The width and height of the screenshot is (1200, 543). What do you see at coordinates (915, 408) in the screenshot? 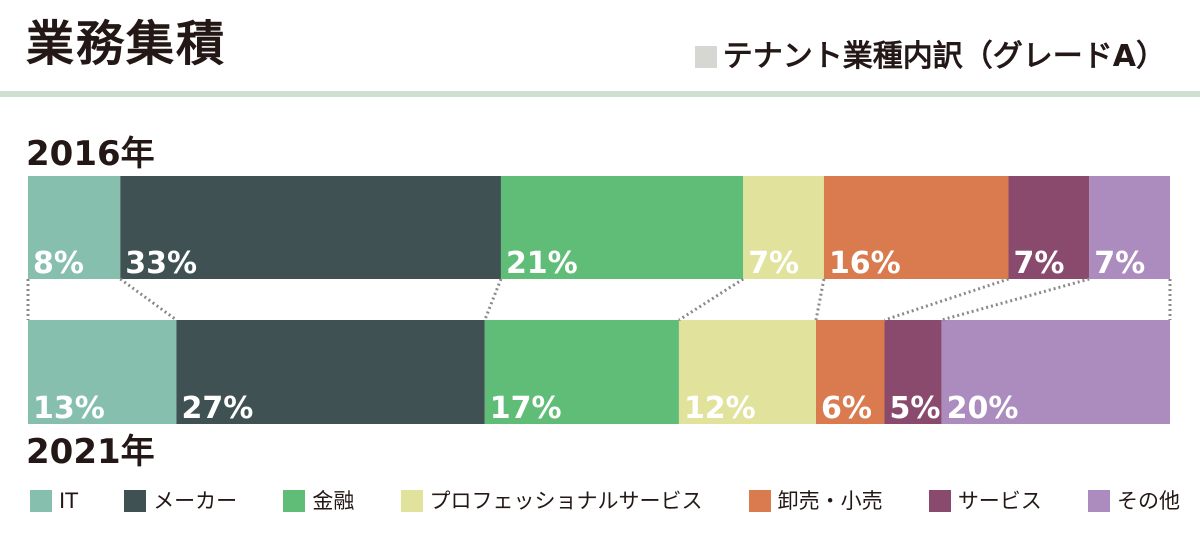
I see `data-label-2021-6: 5%` at bounding box center [915, 408].